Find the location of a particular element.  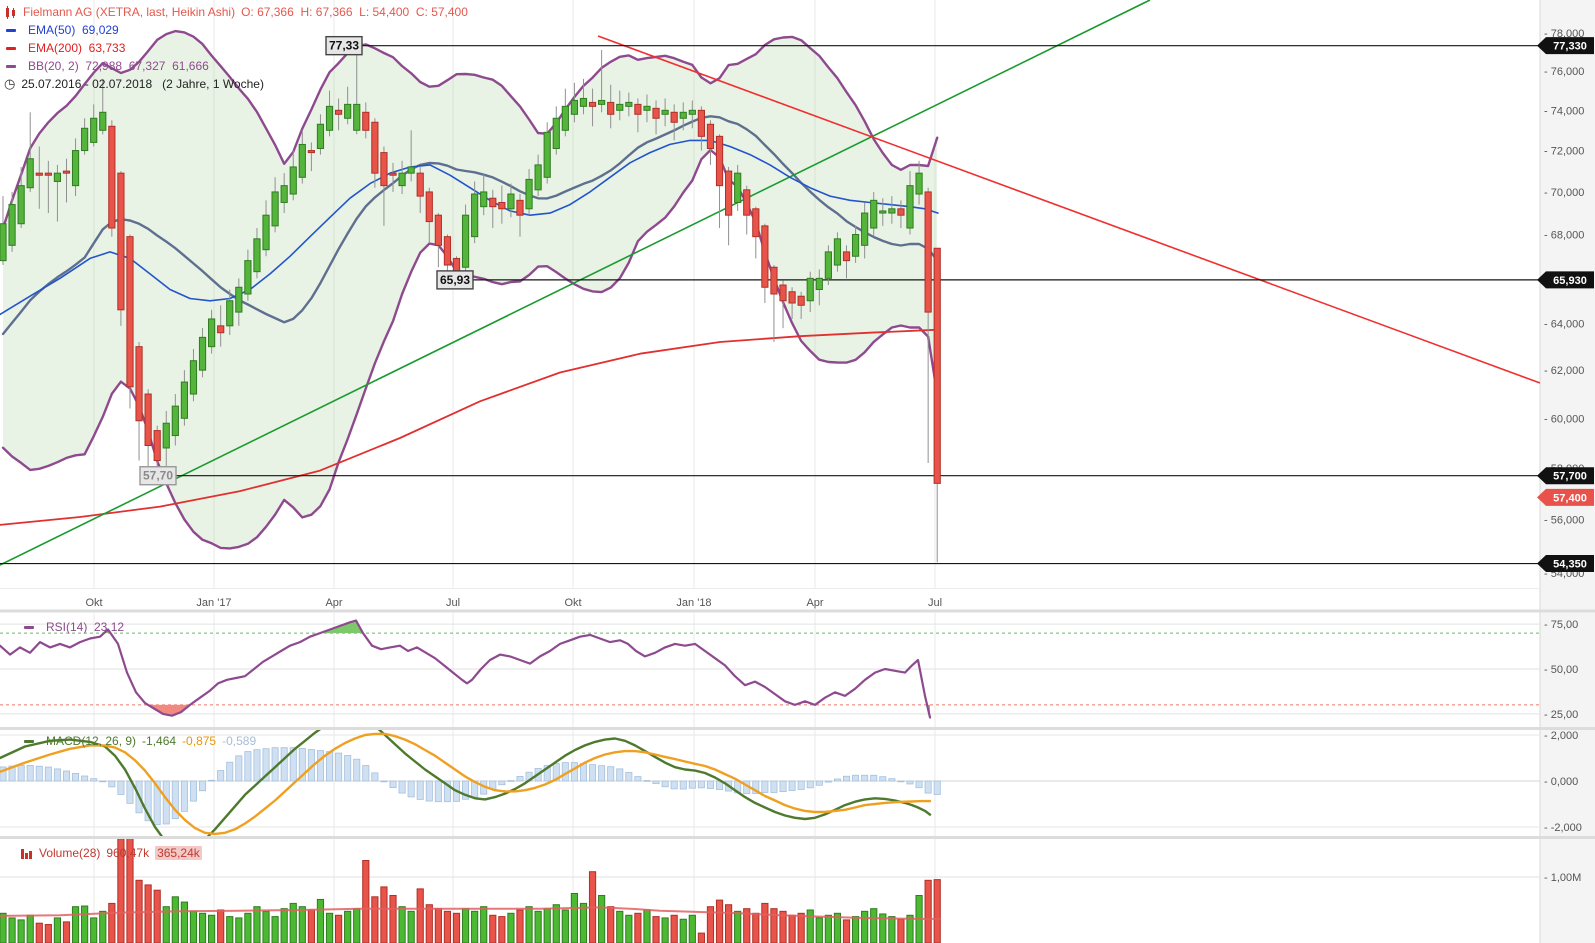

ema200-legend: EMA(200) 63,733 is located at coordinates (65, 48).